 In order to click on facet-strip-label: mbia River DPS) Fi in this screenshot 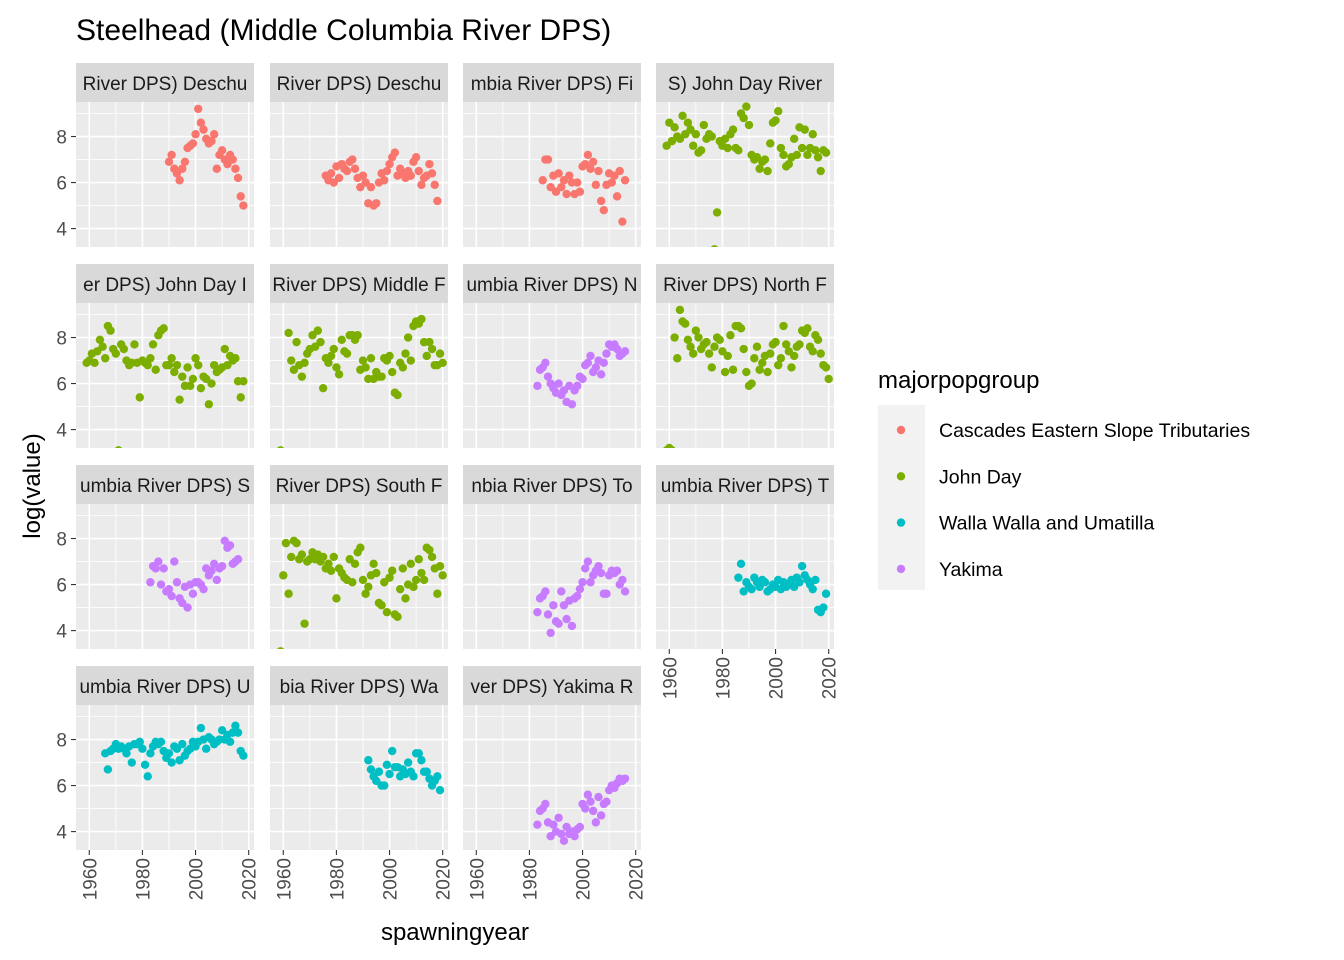, I will do `click(552, 84)`.